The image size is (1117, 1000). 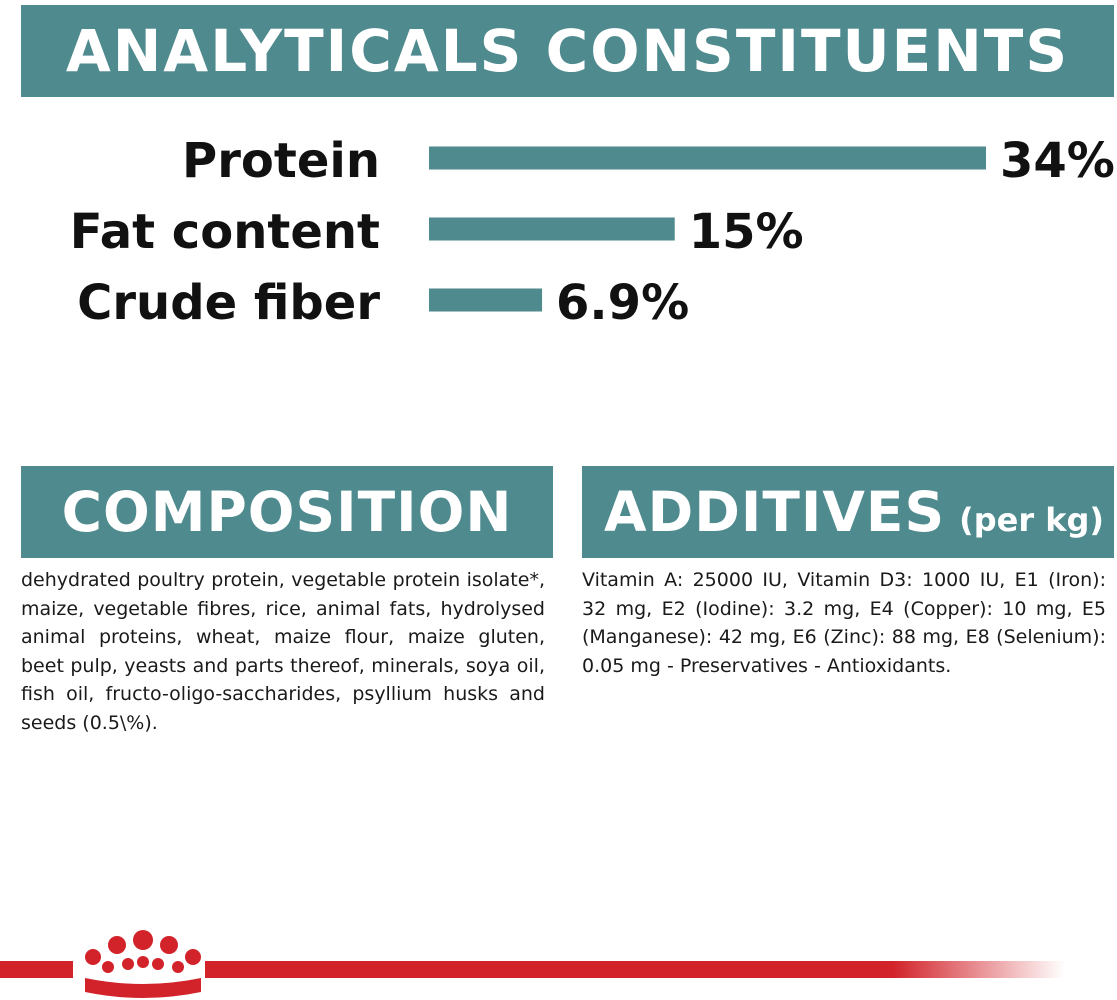 I want to click on footer-line-right, so click(x=635, y=969).